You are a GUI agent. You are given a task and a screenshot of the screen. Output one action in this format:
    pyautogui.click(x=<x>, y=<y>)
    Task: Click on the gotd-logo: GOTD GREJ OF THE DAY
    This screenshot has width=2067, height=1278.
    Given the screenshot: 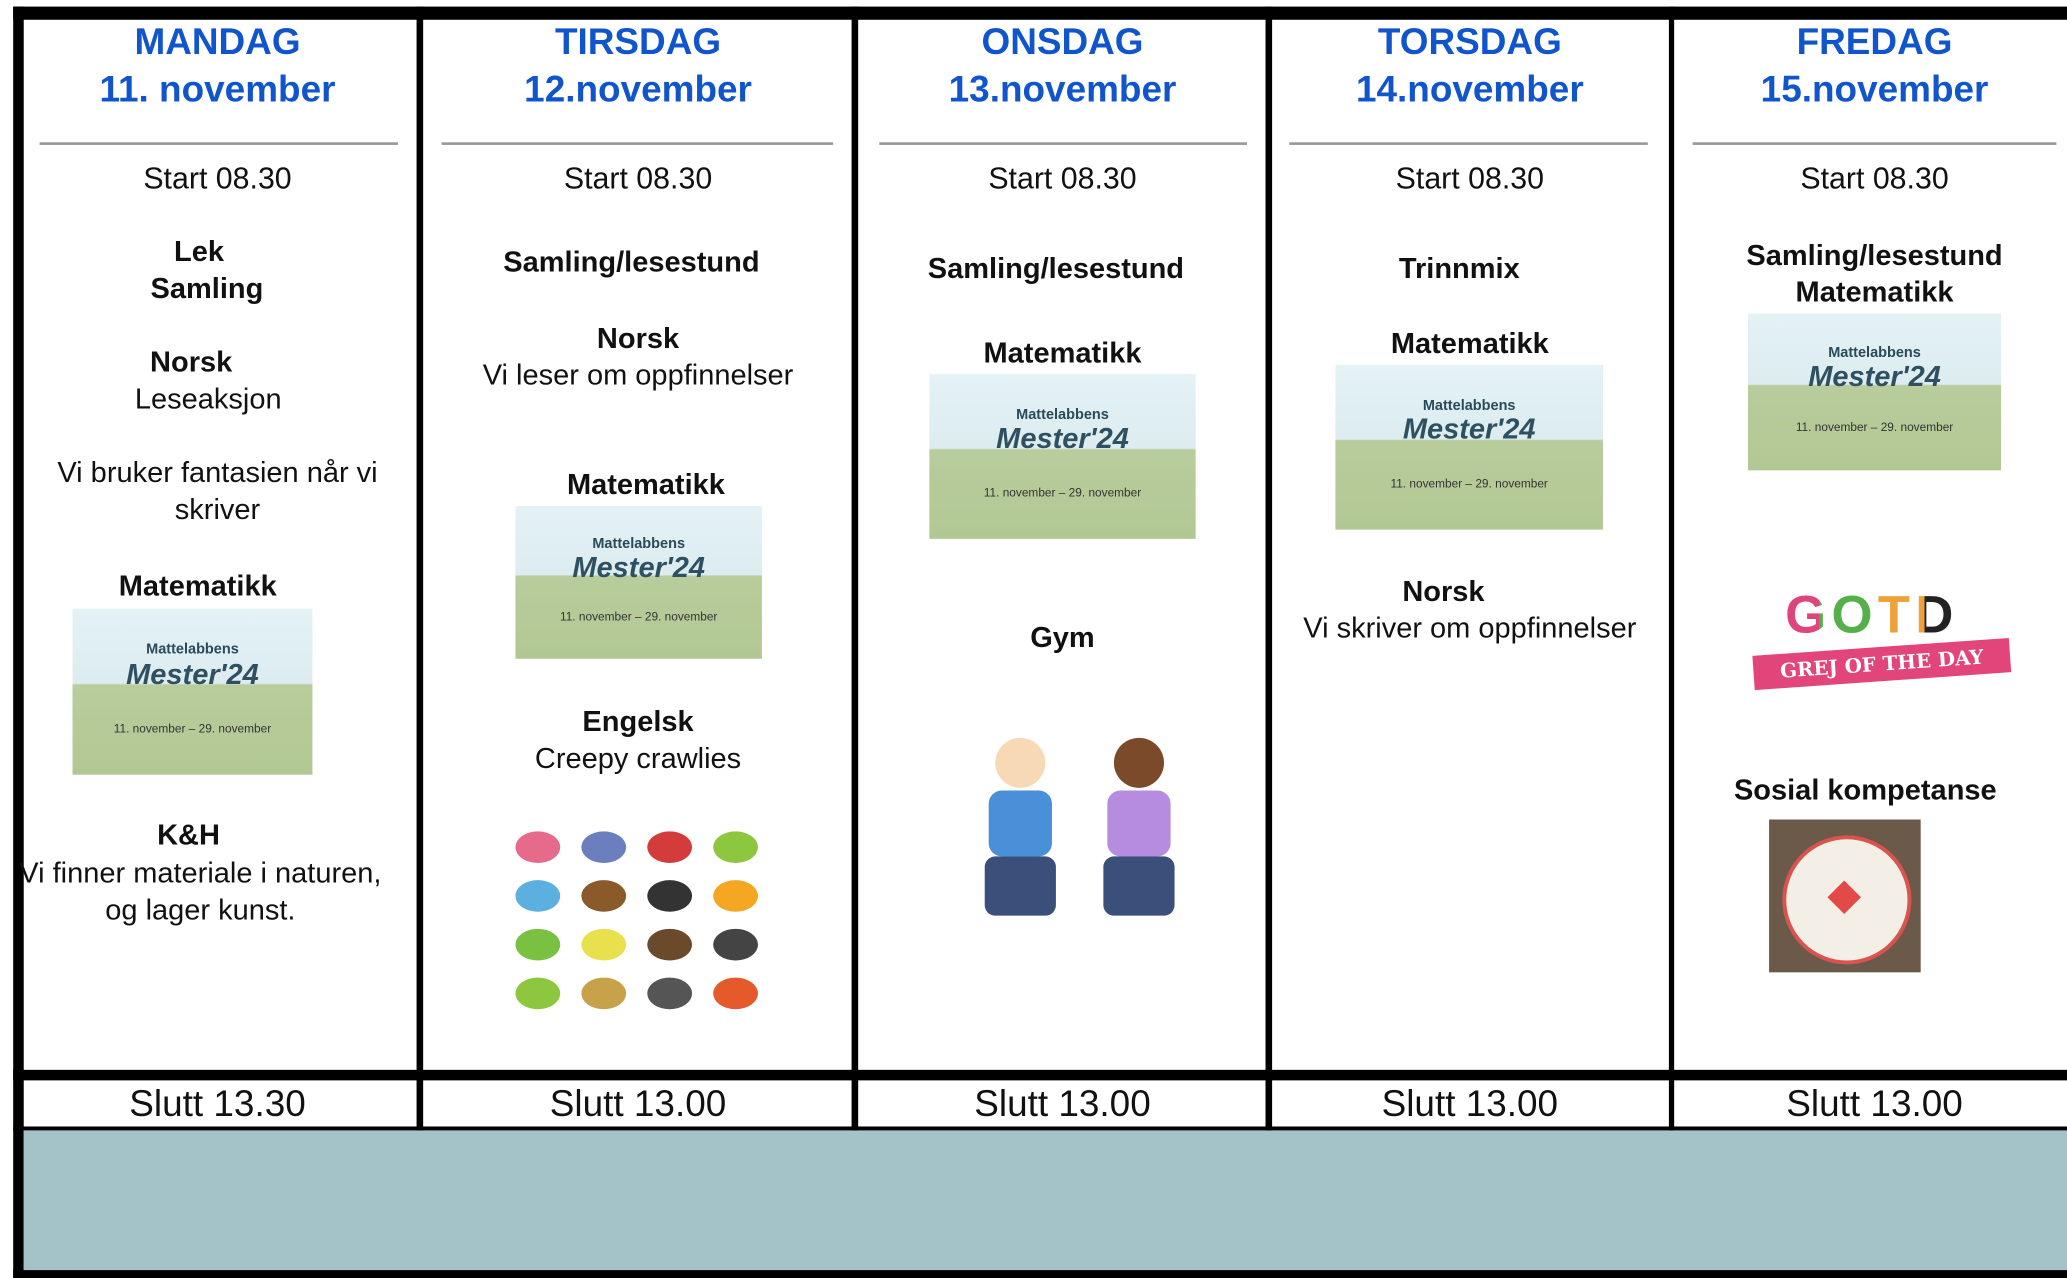 What is the action you would take?
    pyautogui.click(x=1884, y=640)
    